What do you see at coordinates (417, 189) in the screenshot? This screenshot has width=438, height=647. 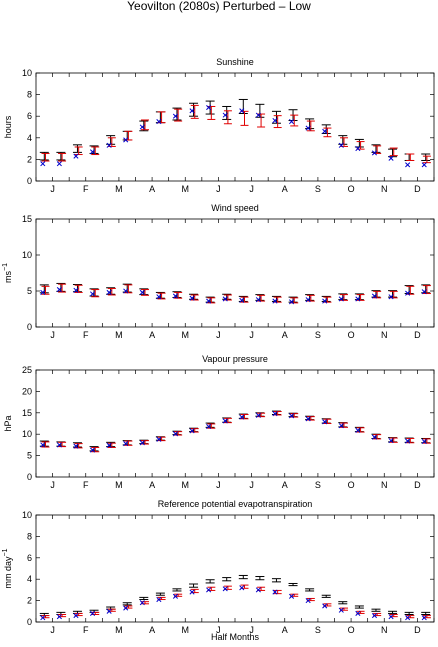 I see `x-tick-label: D` at bounding box center [417, 189].